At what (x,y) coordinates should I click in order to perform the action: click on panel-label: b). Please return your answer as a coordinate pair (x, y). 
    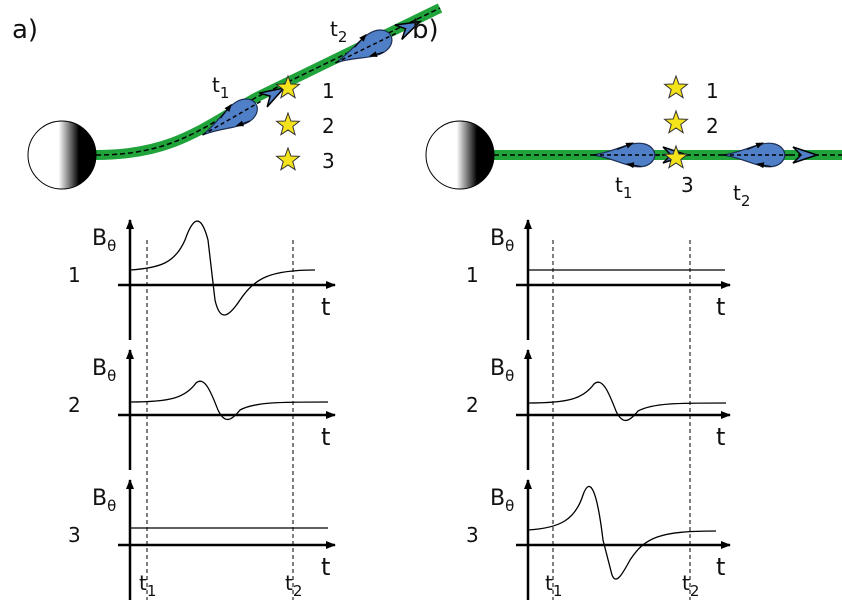
    Looking at the image, I should click on (425, 30).